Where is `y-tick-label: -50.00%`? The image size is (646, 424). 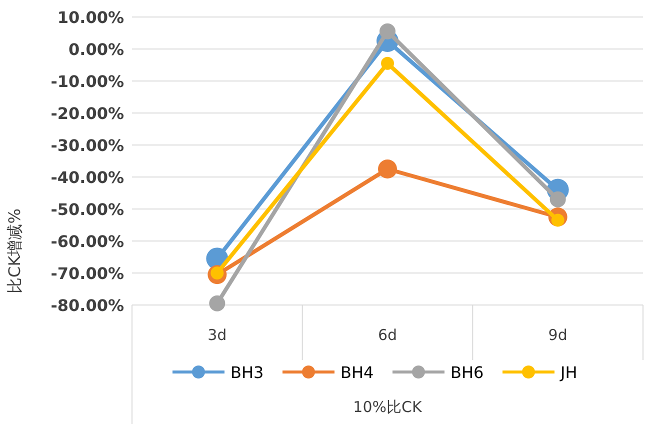
y-tick-label: -50.00% is located at coordinates (87, 209).